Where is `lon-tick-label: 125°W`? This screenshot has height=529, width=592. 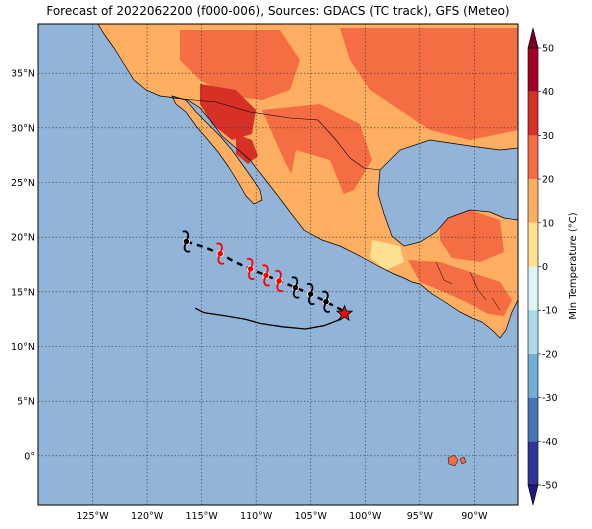 lon-tick-label: 125°W is located at coordinates (92, 516).